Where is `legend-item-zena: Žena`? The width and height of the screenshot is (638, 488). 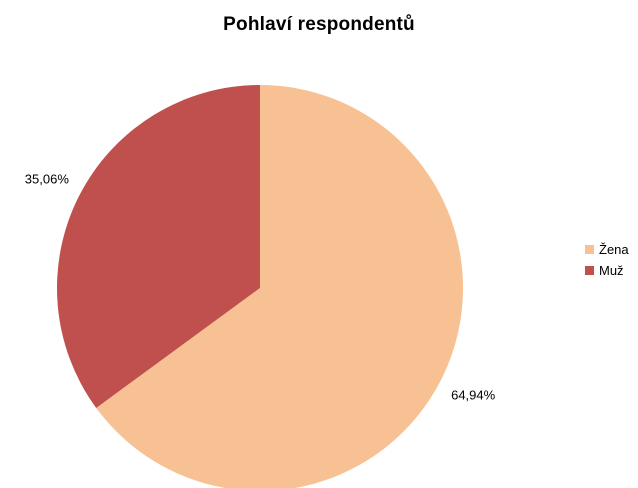 legend-item-zena: Žena is located at coordinates (607, 249).